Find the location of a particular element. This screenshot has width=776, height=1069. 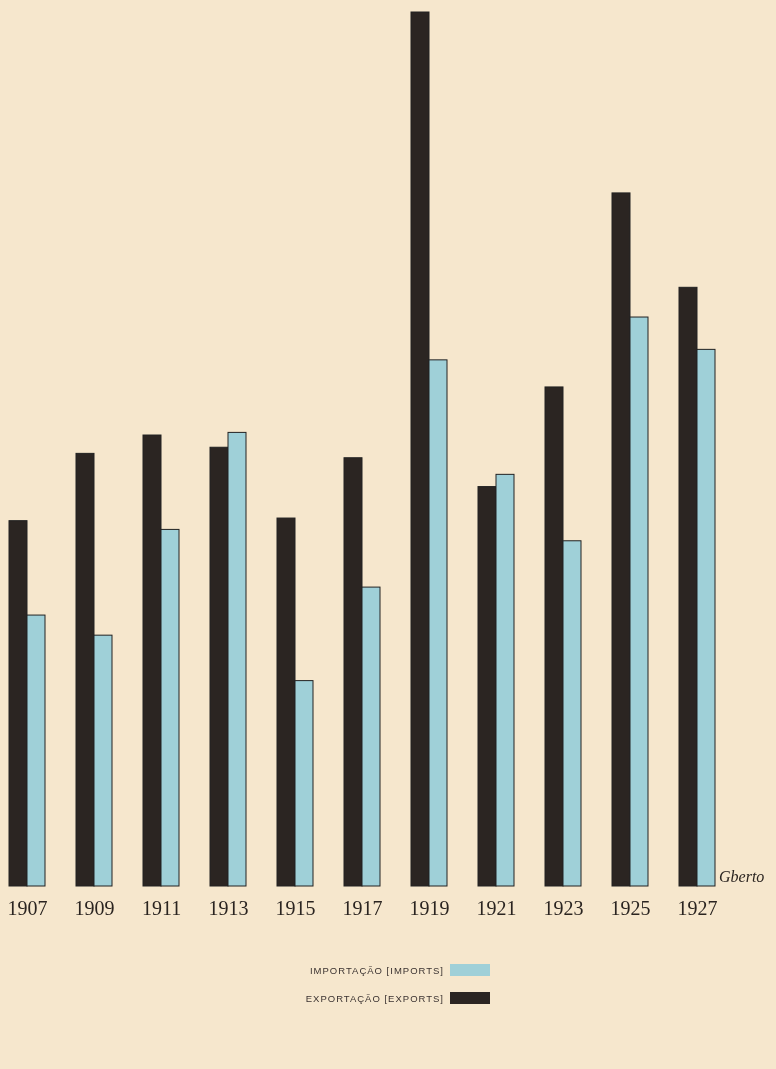

x-tick-label: 1923 is located at coordinates (563, 908).